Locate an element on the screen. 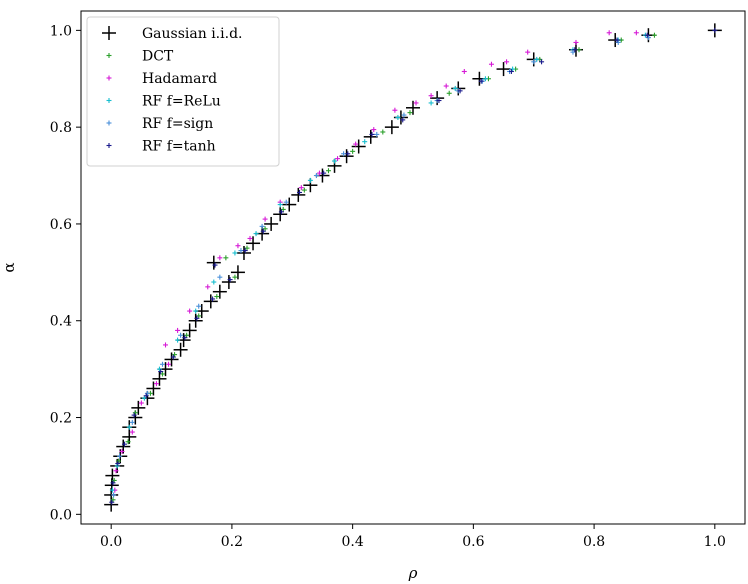 This screenshot has height=584, width=748. y-tick-label: 0.0 is located at coordinates (61, 515).